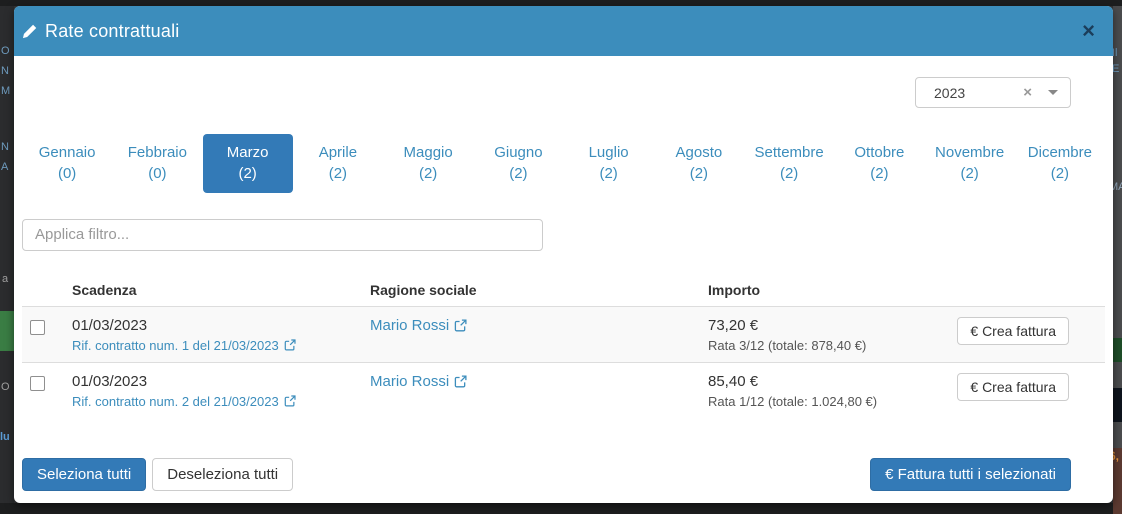 The width and height of the screenshot is (1122, 514). I want to click on modal-title: Rate contrattuali, so click(112, 30).